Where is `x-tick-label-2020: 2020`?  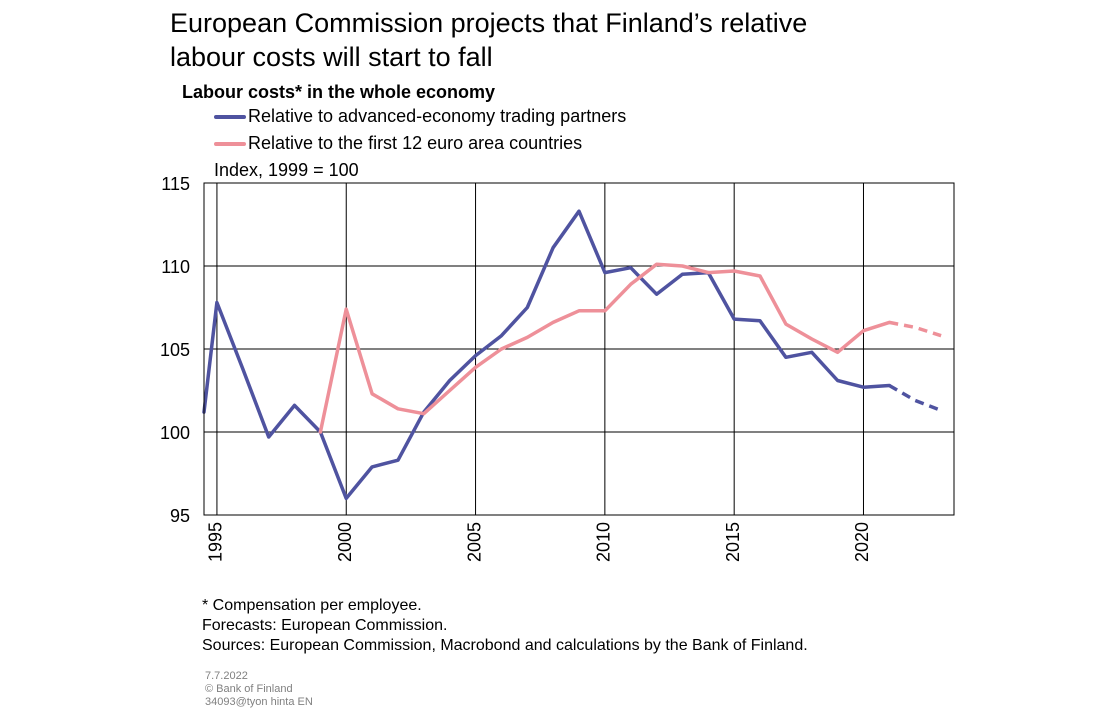 x-tick-label-2020: 2020 is located at coordinates (862, 542).